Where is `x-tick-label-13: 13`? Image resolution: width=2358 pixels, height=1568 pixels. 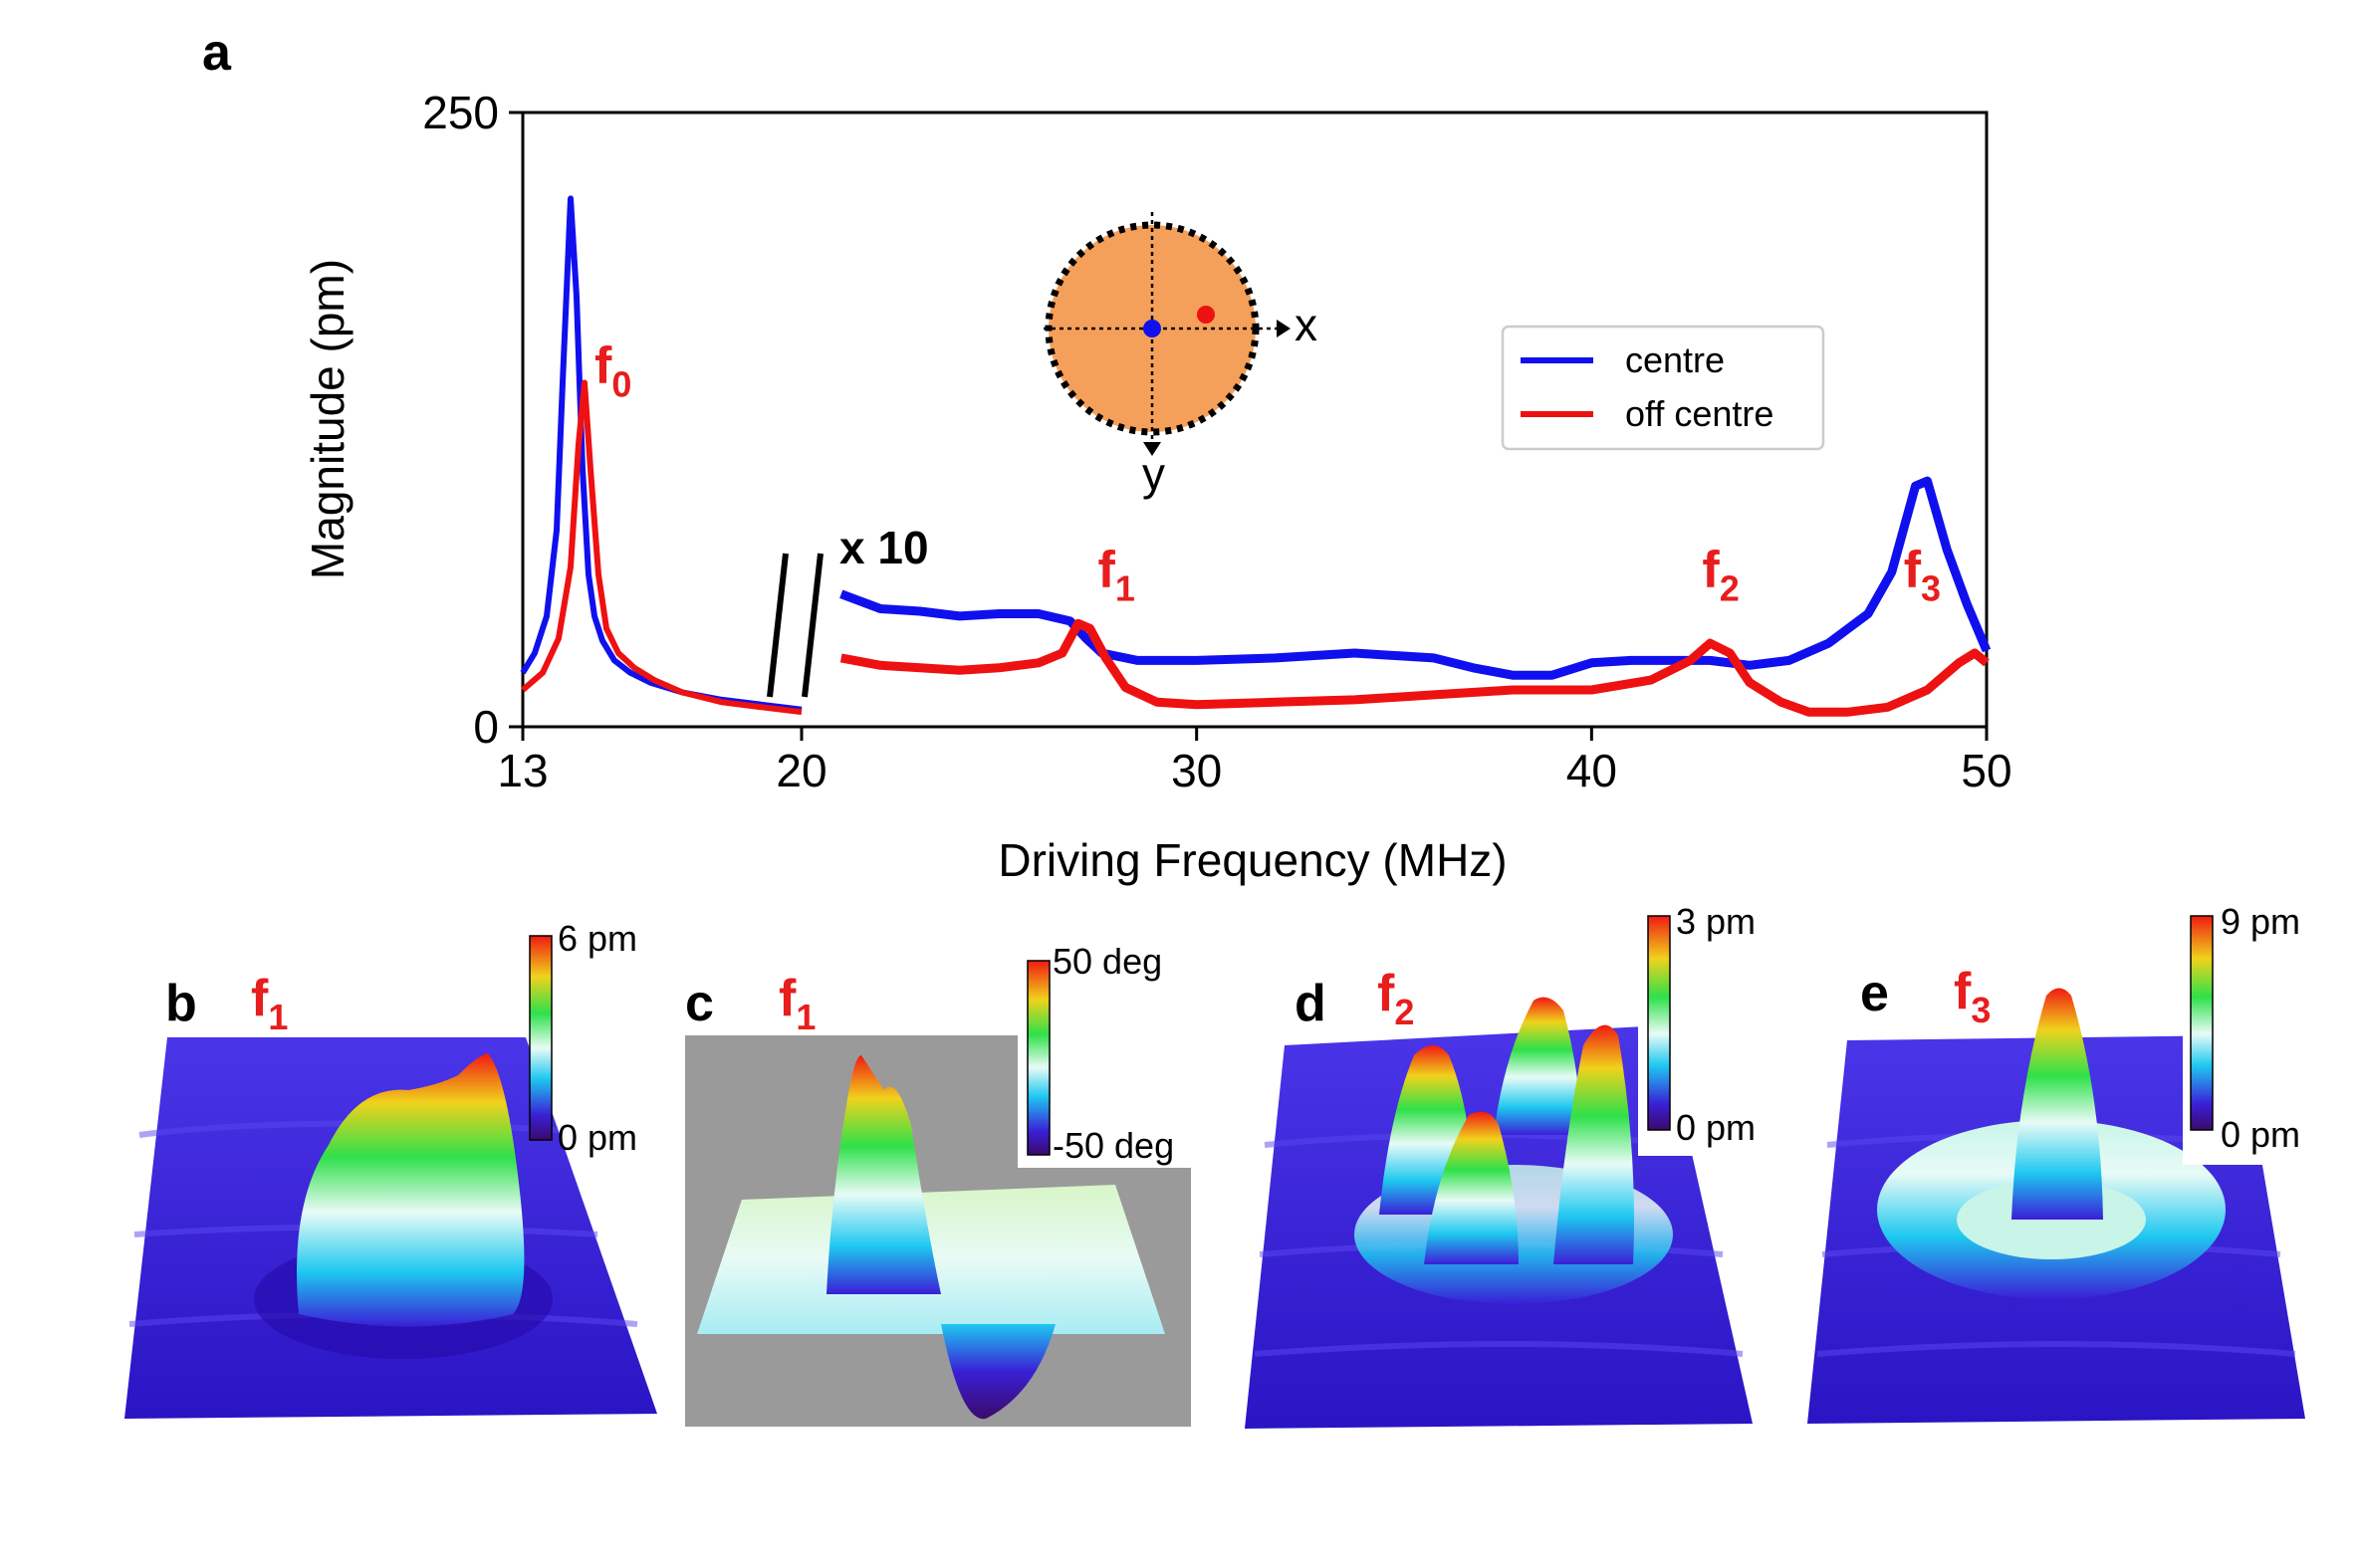
x-tick-label-13: 13 is located at coordinates (522, 771).